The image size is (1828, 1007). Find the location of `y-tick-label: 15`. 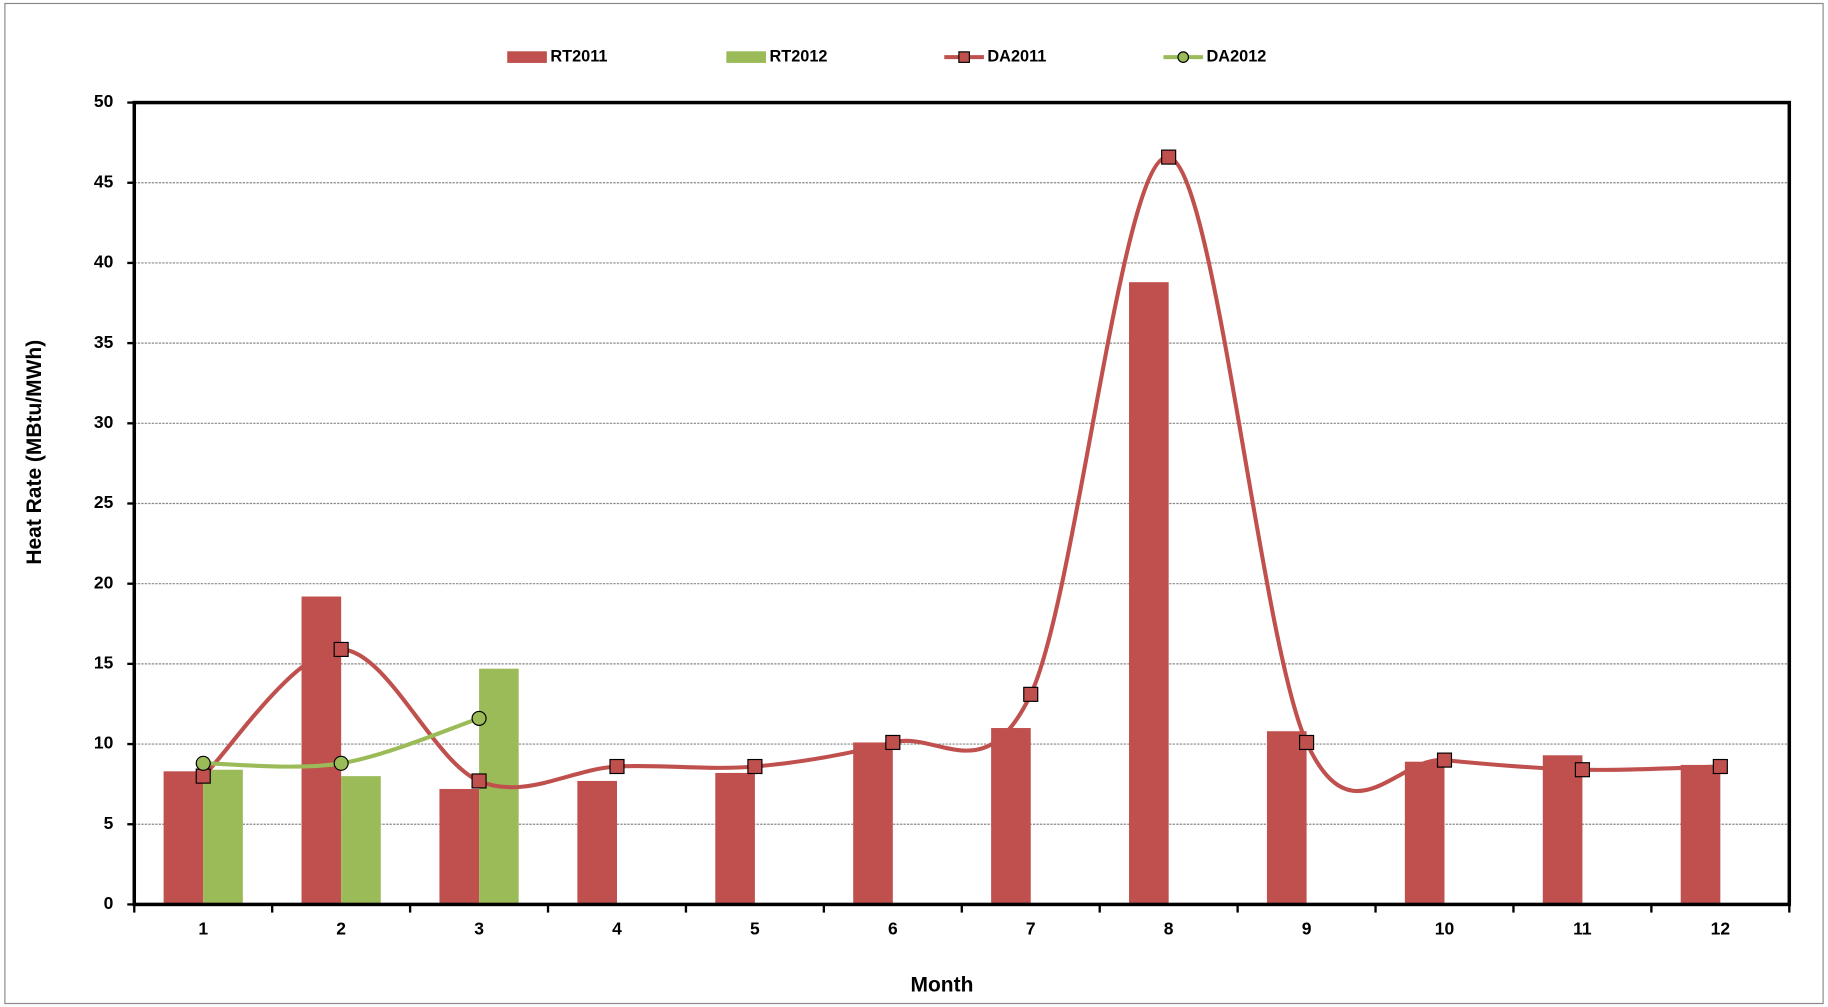

y-tick-label: 15 is located at coordinates (104, 662).